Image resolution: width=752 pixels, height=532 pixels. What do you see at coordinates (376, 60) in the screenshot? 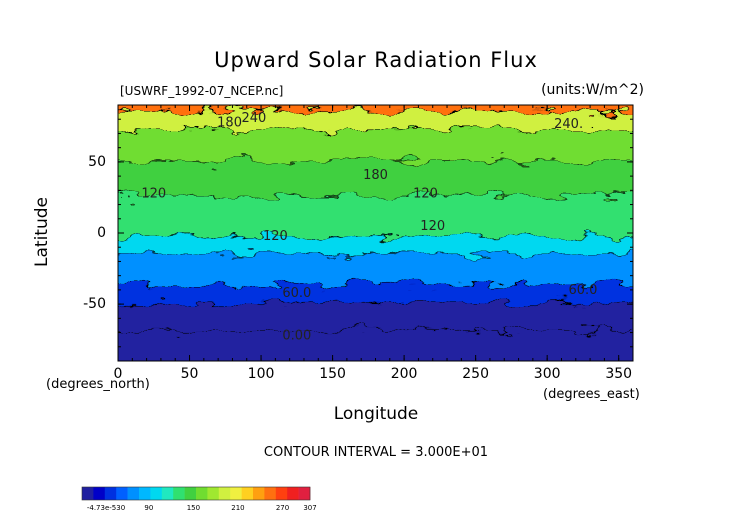
I see `chart-title: Upward Solar Radiation Flux` at bounding box center [376, 60].